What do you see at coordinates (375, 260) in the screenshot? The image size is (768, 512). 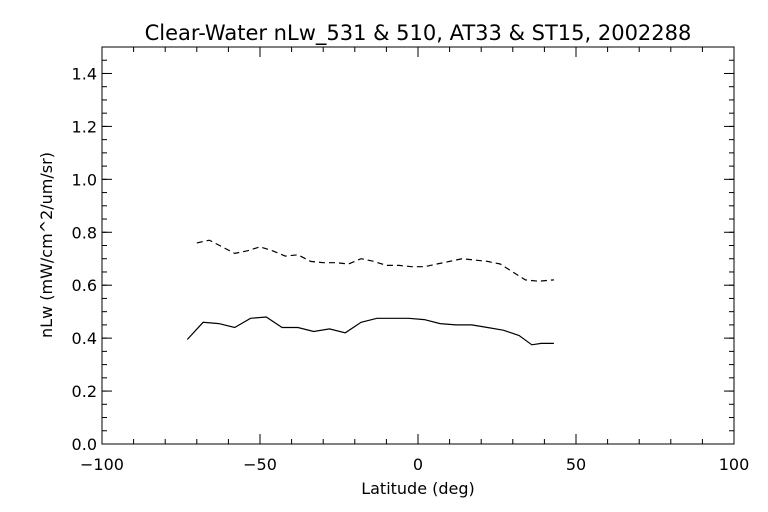 I see `series-dashed-line` at bounding box center [375, 260].